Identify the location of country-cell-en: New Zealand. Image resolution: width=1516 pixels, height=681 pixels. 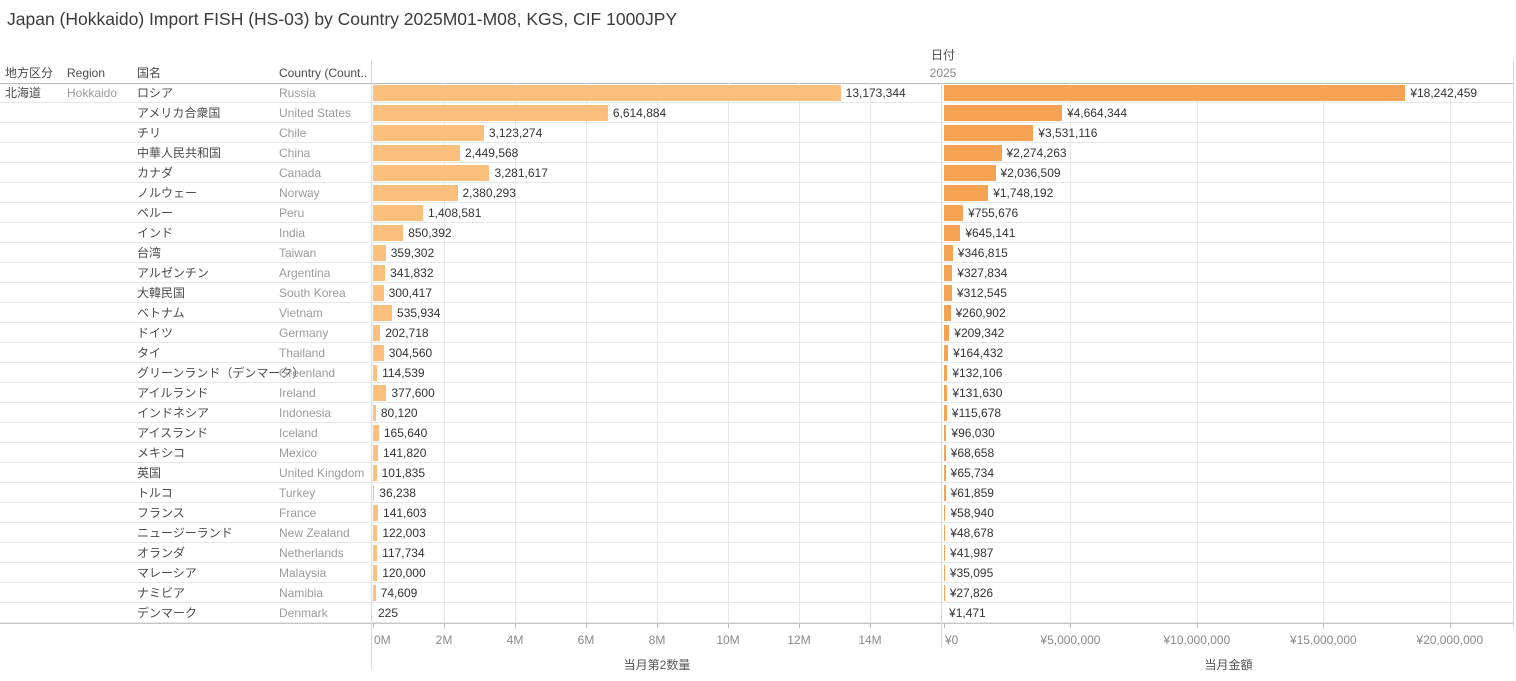
(314, 533).